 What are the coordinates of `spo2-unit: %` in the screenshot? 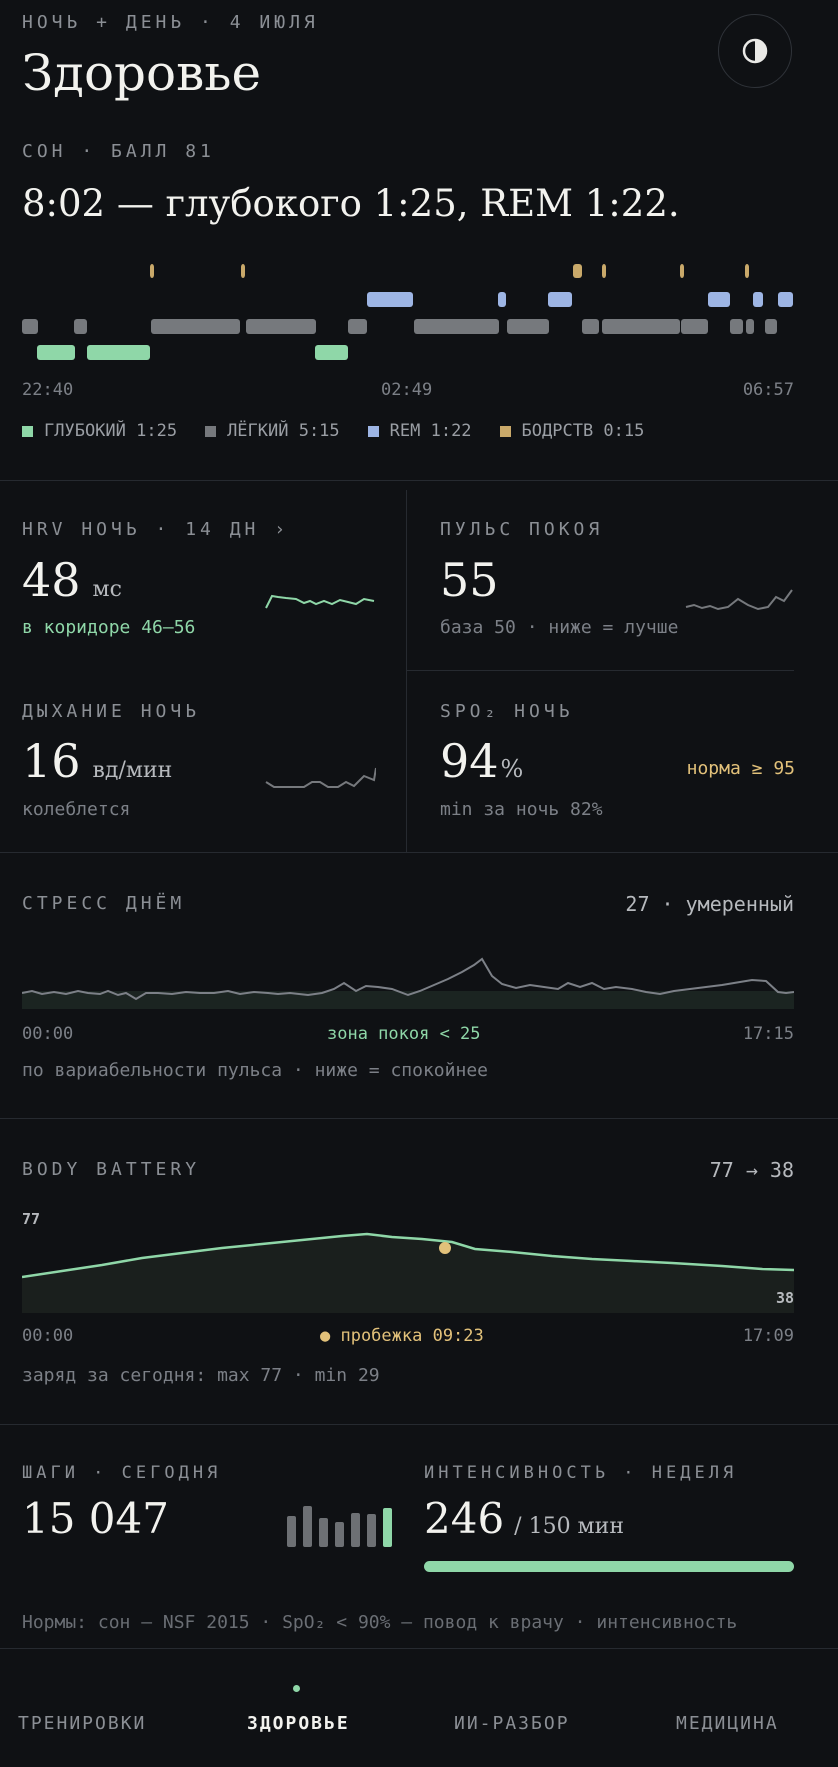 It's located at (512, 769).